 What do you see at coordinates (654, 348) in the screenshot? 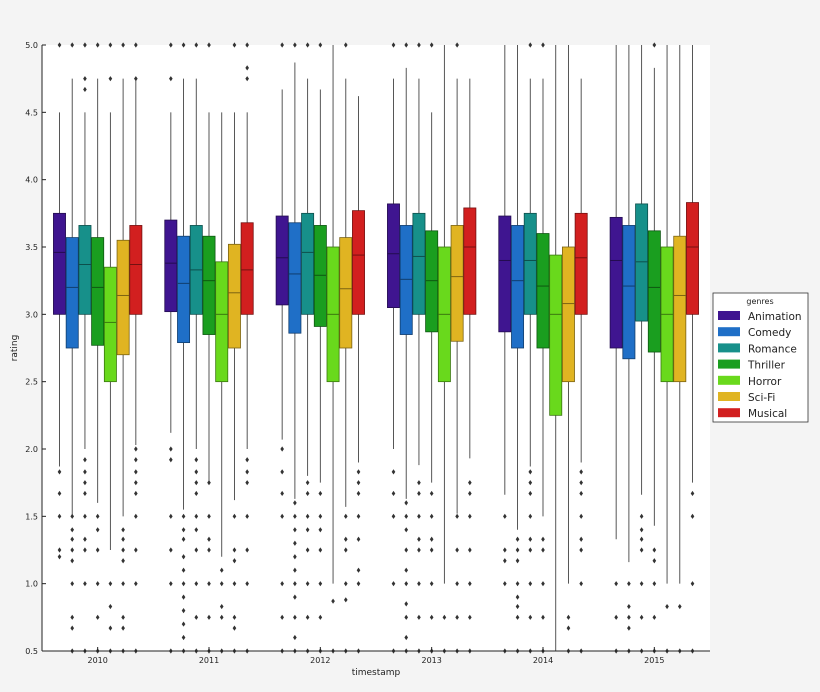
I see `box-thriller-2015` at bounding box center [654, 348].